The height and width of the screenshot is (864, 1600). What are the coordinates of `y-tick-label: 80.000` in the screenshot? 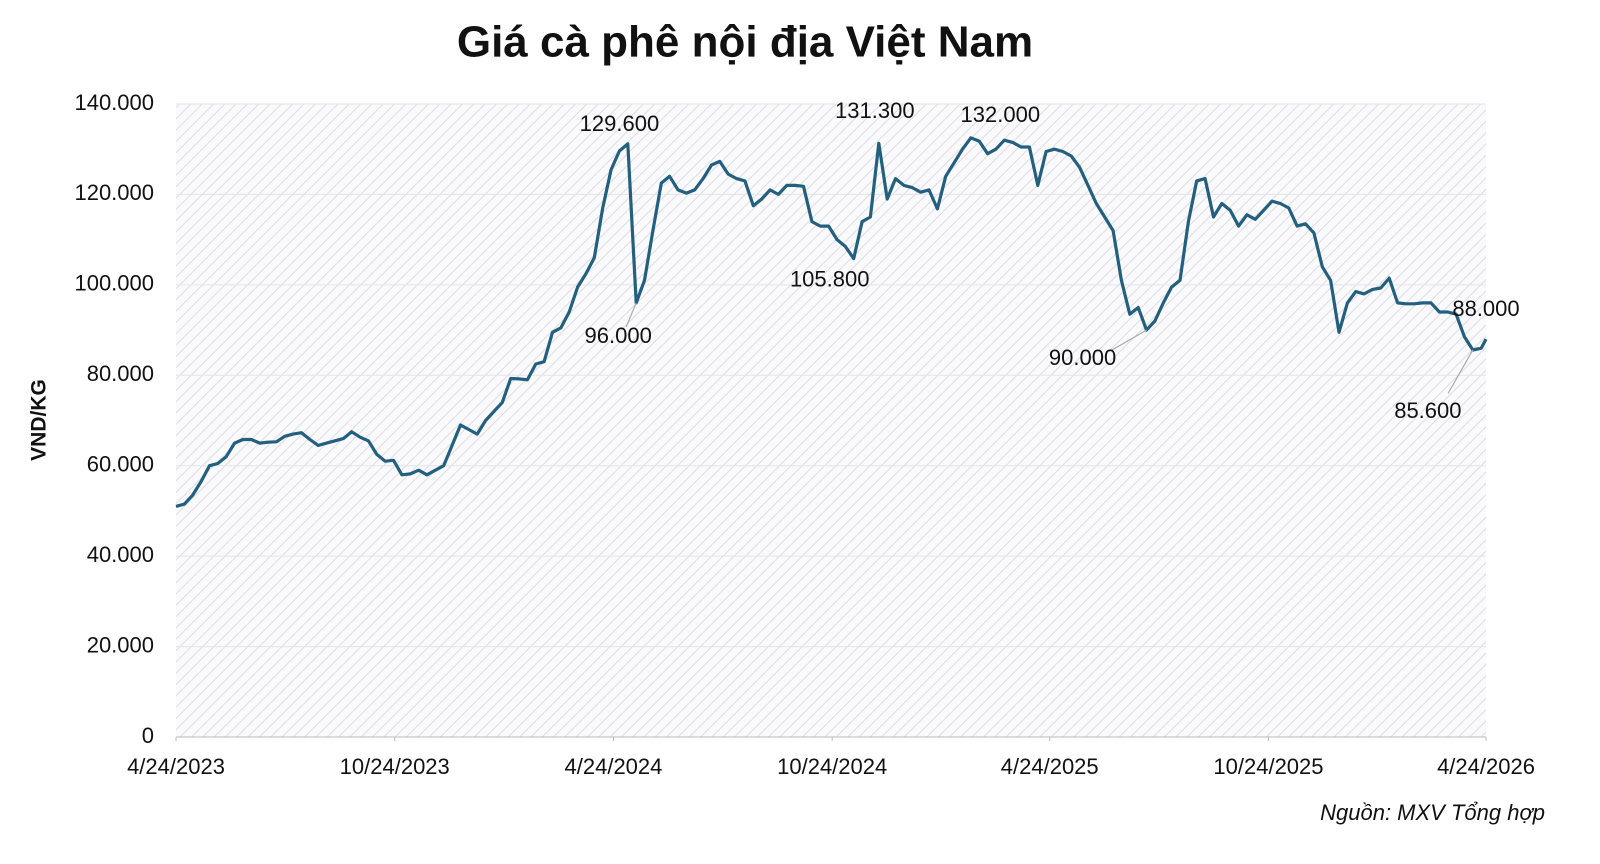 It's located at (120, 373).